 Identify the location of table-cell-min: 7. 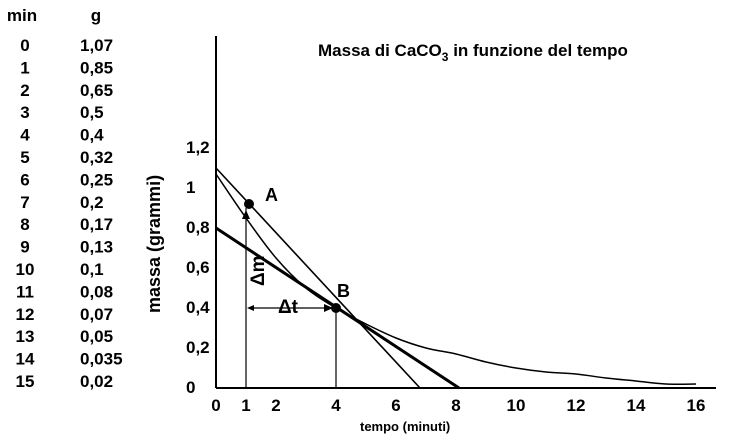
(24, 202).